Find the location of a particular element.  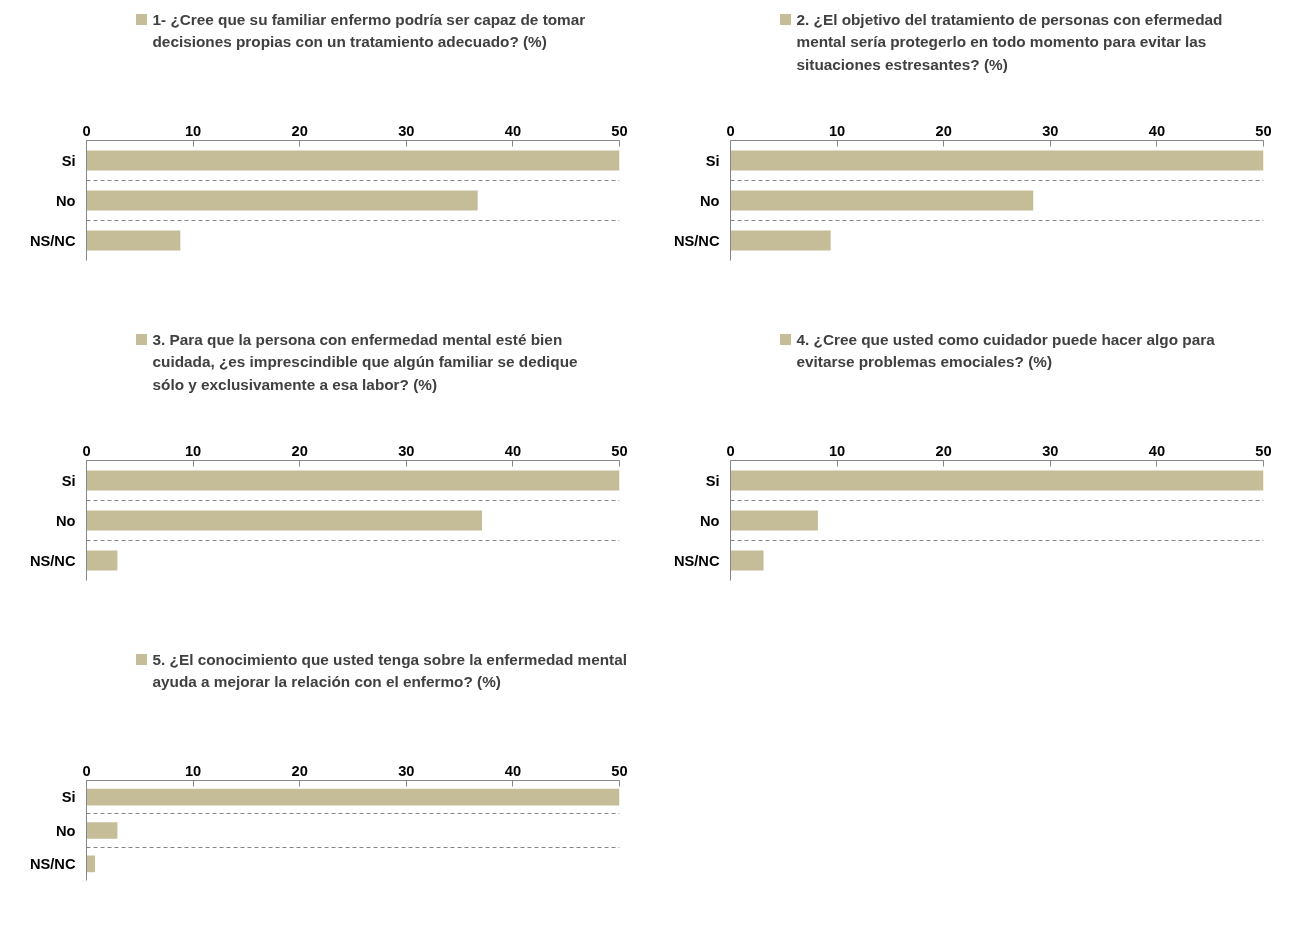

legend-label: 5. ¿El conocimiento que usted tenga sobre la enfermedad mental ayuda a mejorar la relación con el enfermo? (%) is located at coordinates (389, 670).